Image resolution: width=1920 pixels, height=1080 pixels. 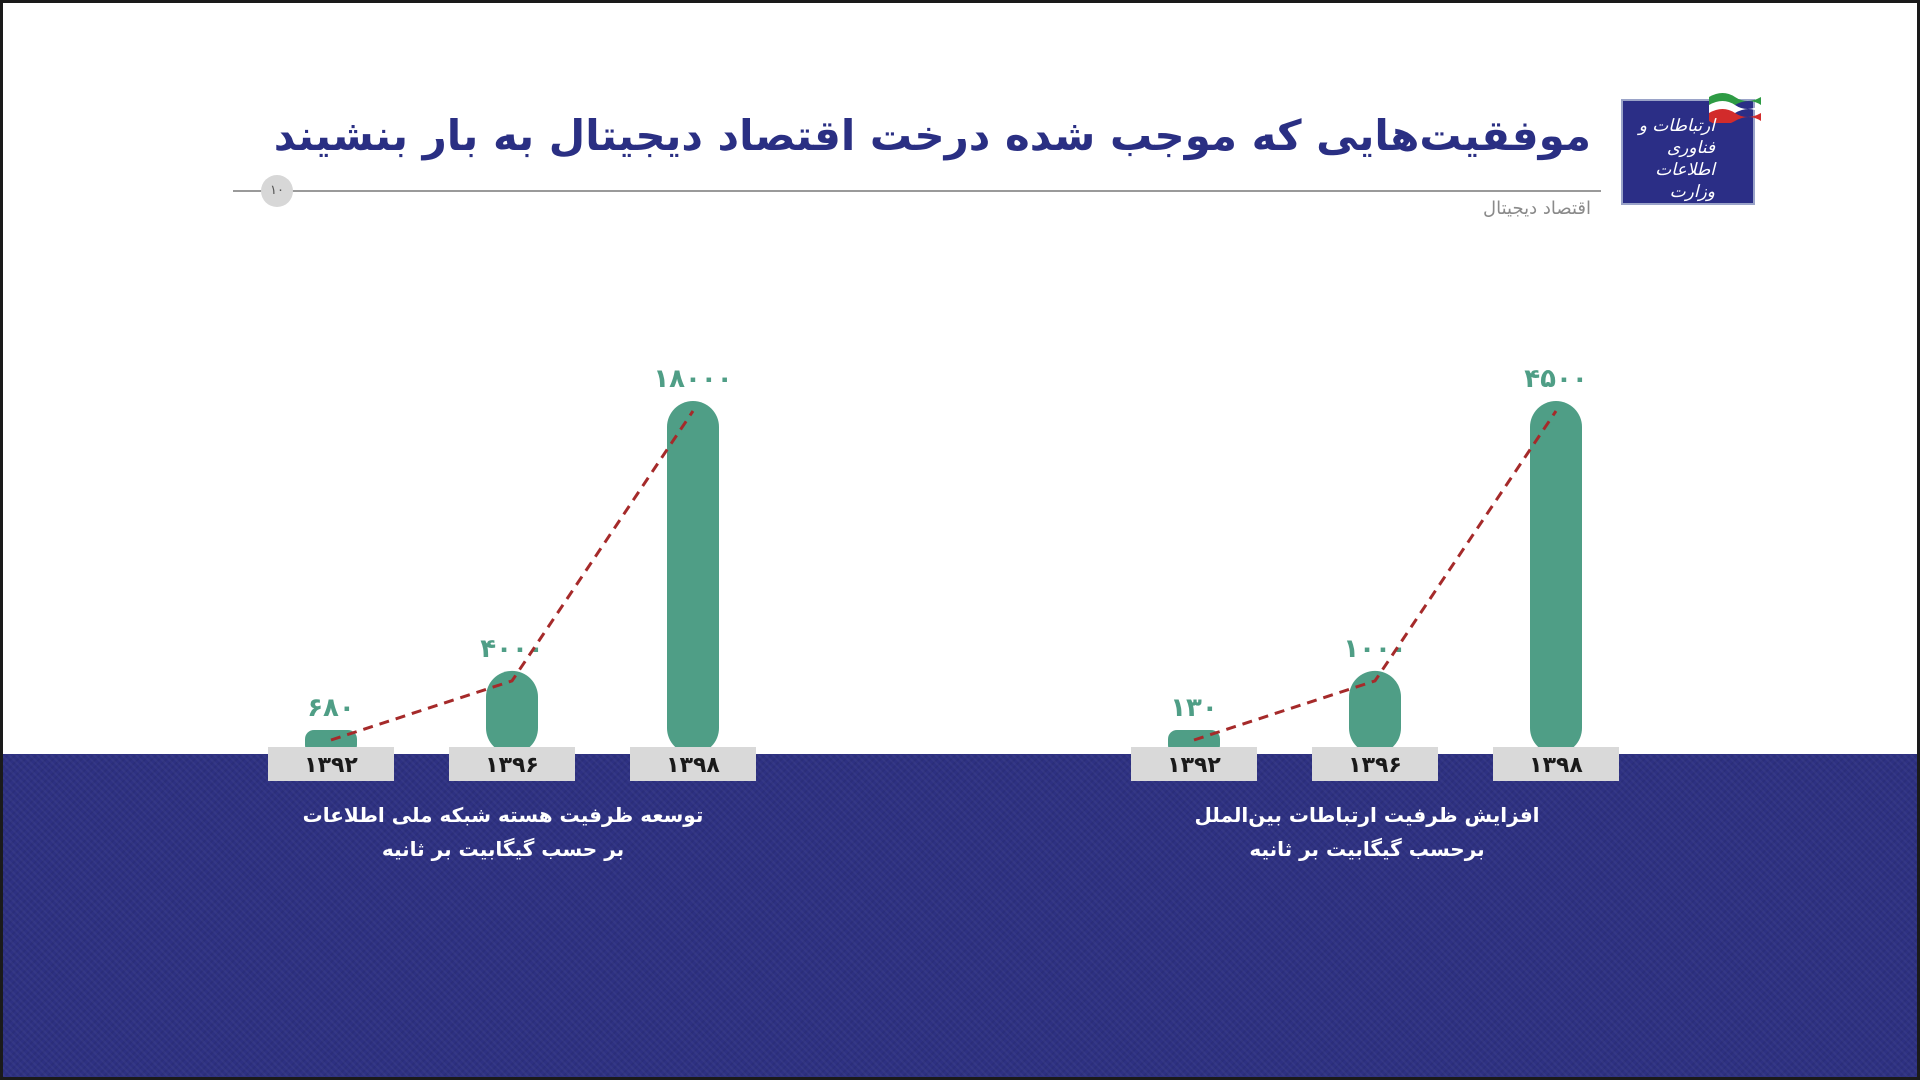 What do you see at coordinates (1367, 815) in the screenshot?
I see `caption-line-1: افزایش ظرفیت ارتباطات بین‌الملل` at bounding box center [1367, 815].